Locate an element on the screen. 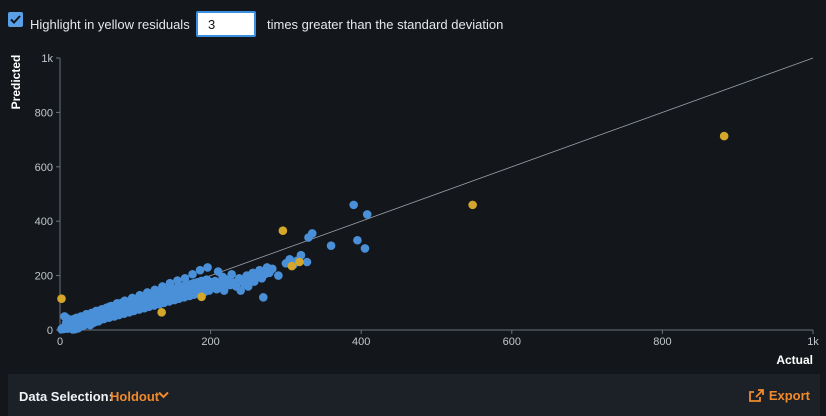  data-selection-label: Data Selection: is located at coordinates (66, 396).